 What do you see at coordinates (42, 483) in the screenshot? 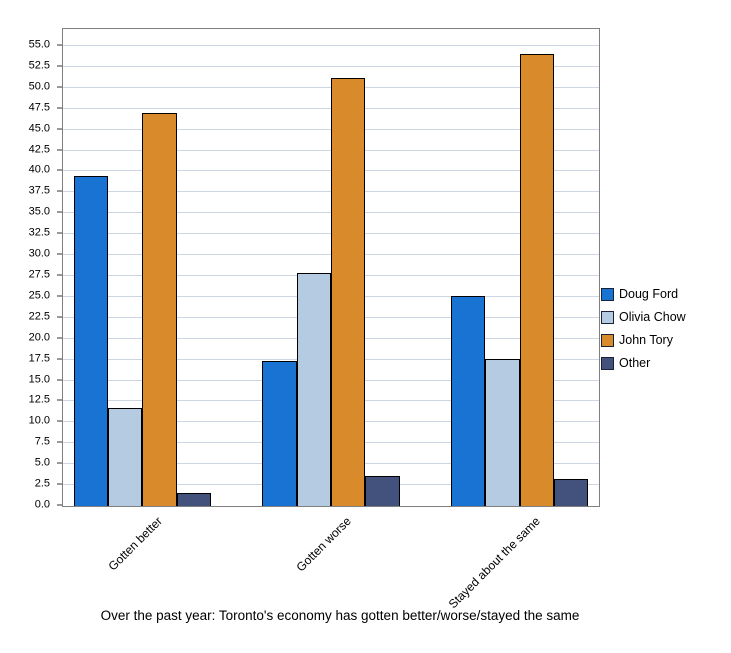
I see `y-tick-label: 2.5` at bounding box center [42, 483].